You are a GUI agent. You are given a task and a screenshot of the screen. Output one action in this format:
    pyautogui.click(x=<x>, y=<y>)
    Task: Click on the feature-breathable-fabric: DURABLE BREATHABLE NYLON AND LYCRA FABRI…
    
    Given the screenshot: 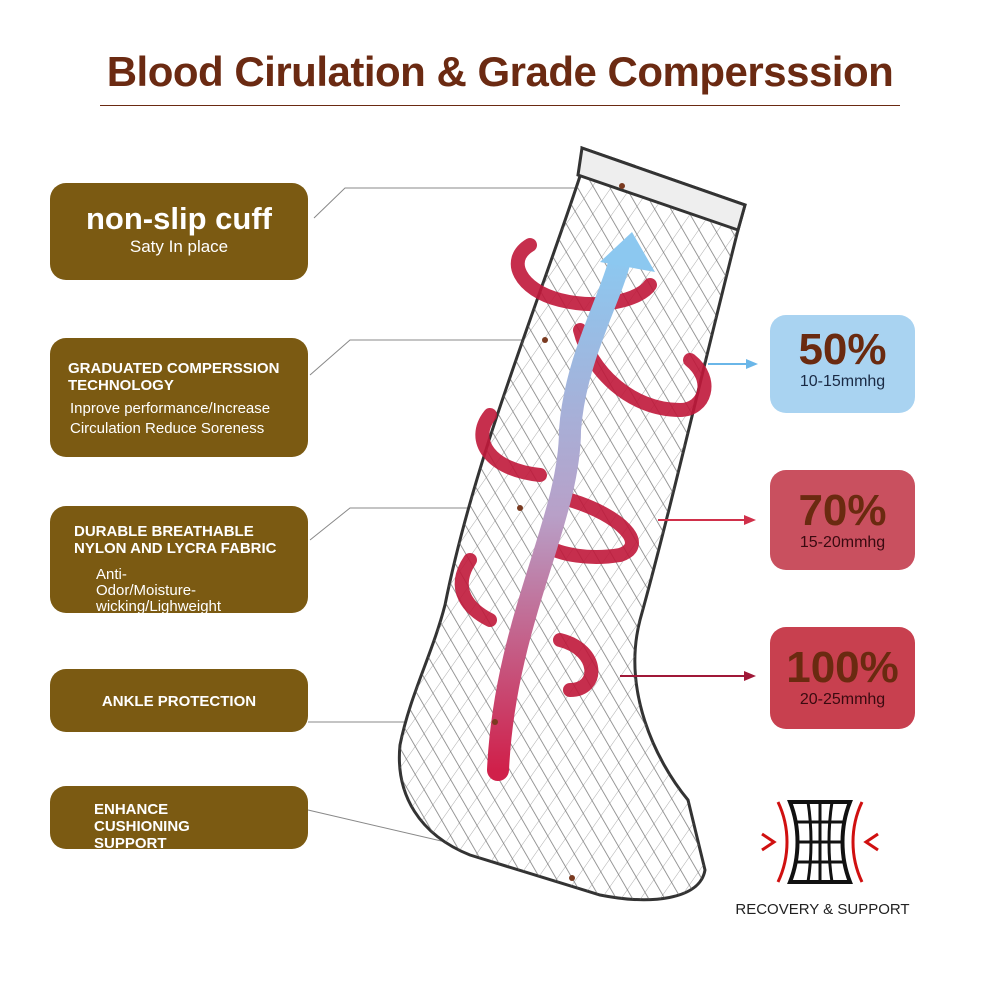 What is the action you would take?
    pyautogui.click(x=179, y=560)
    